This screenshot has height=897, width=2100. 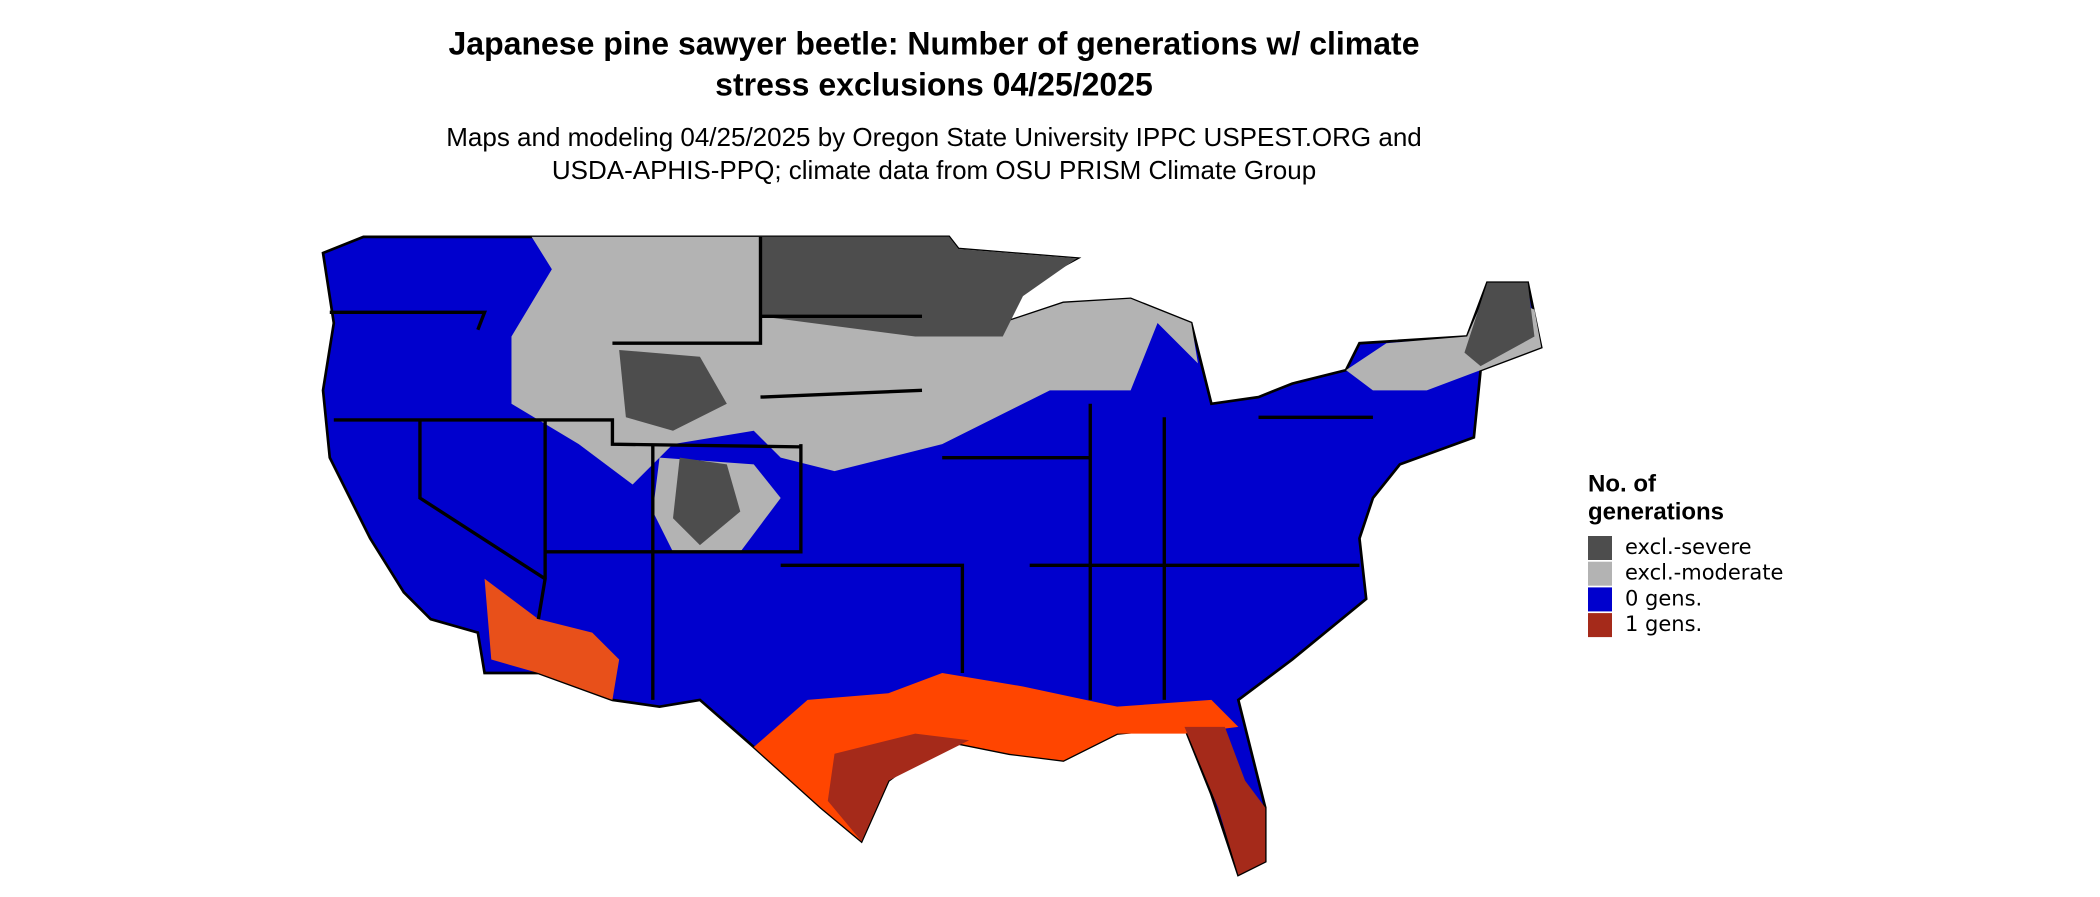 I want to click on legend-title: generations, so click(x=1656, y=511).